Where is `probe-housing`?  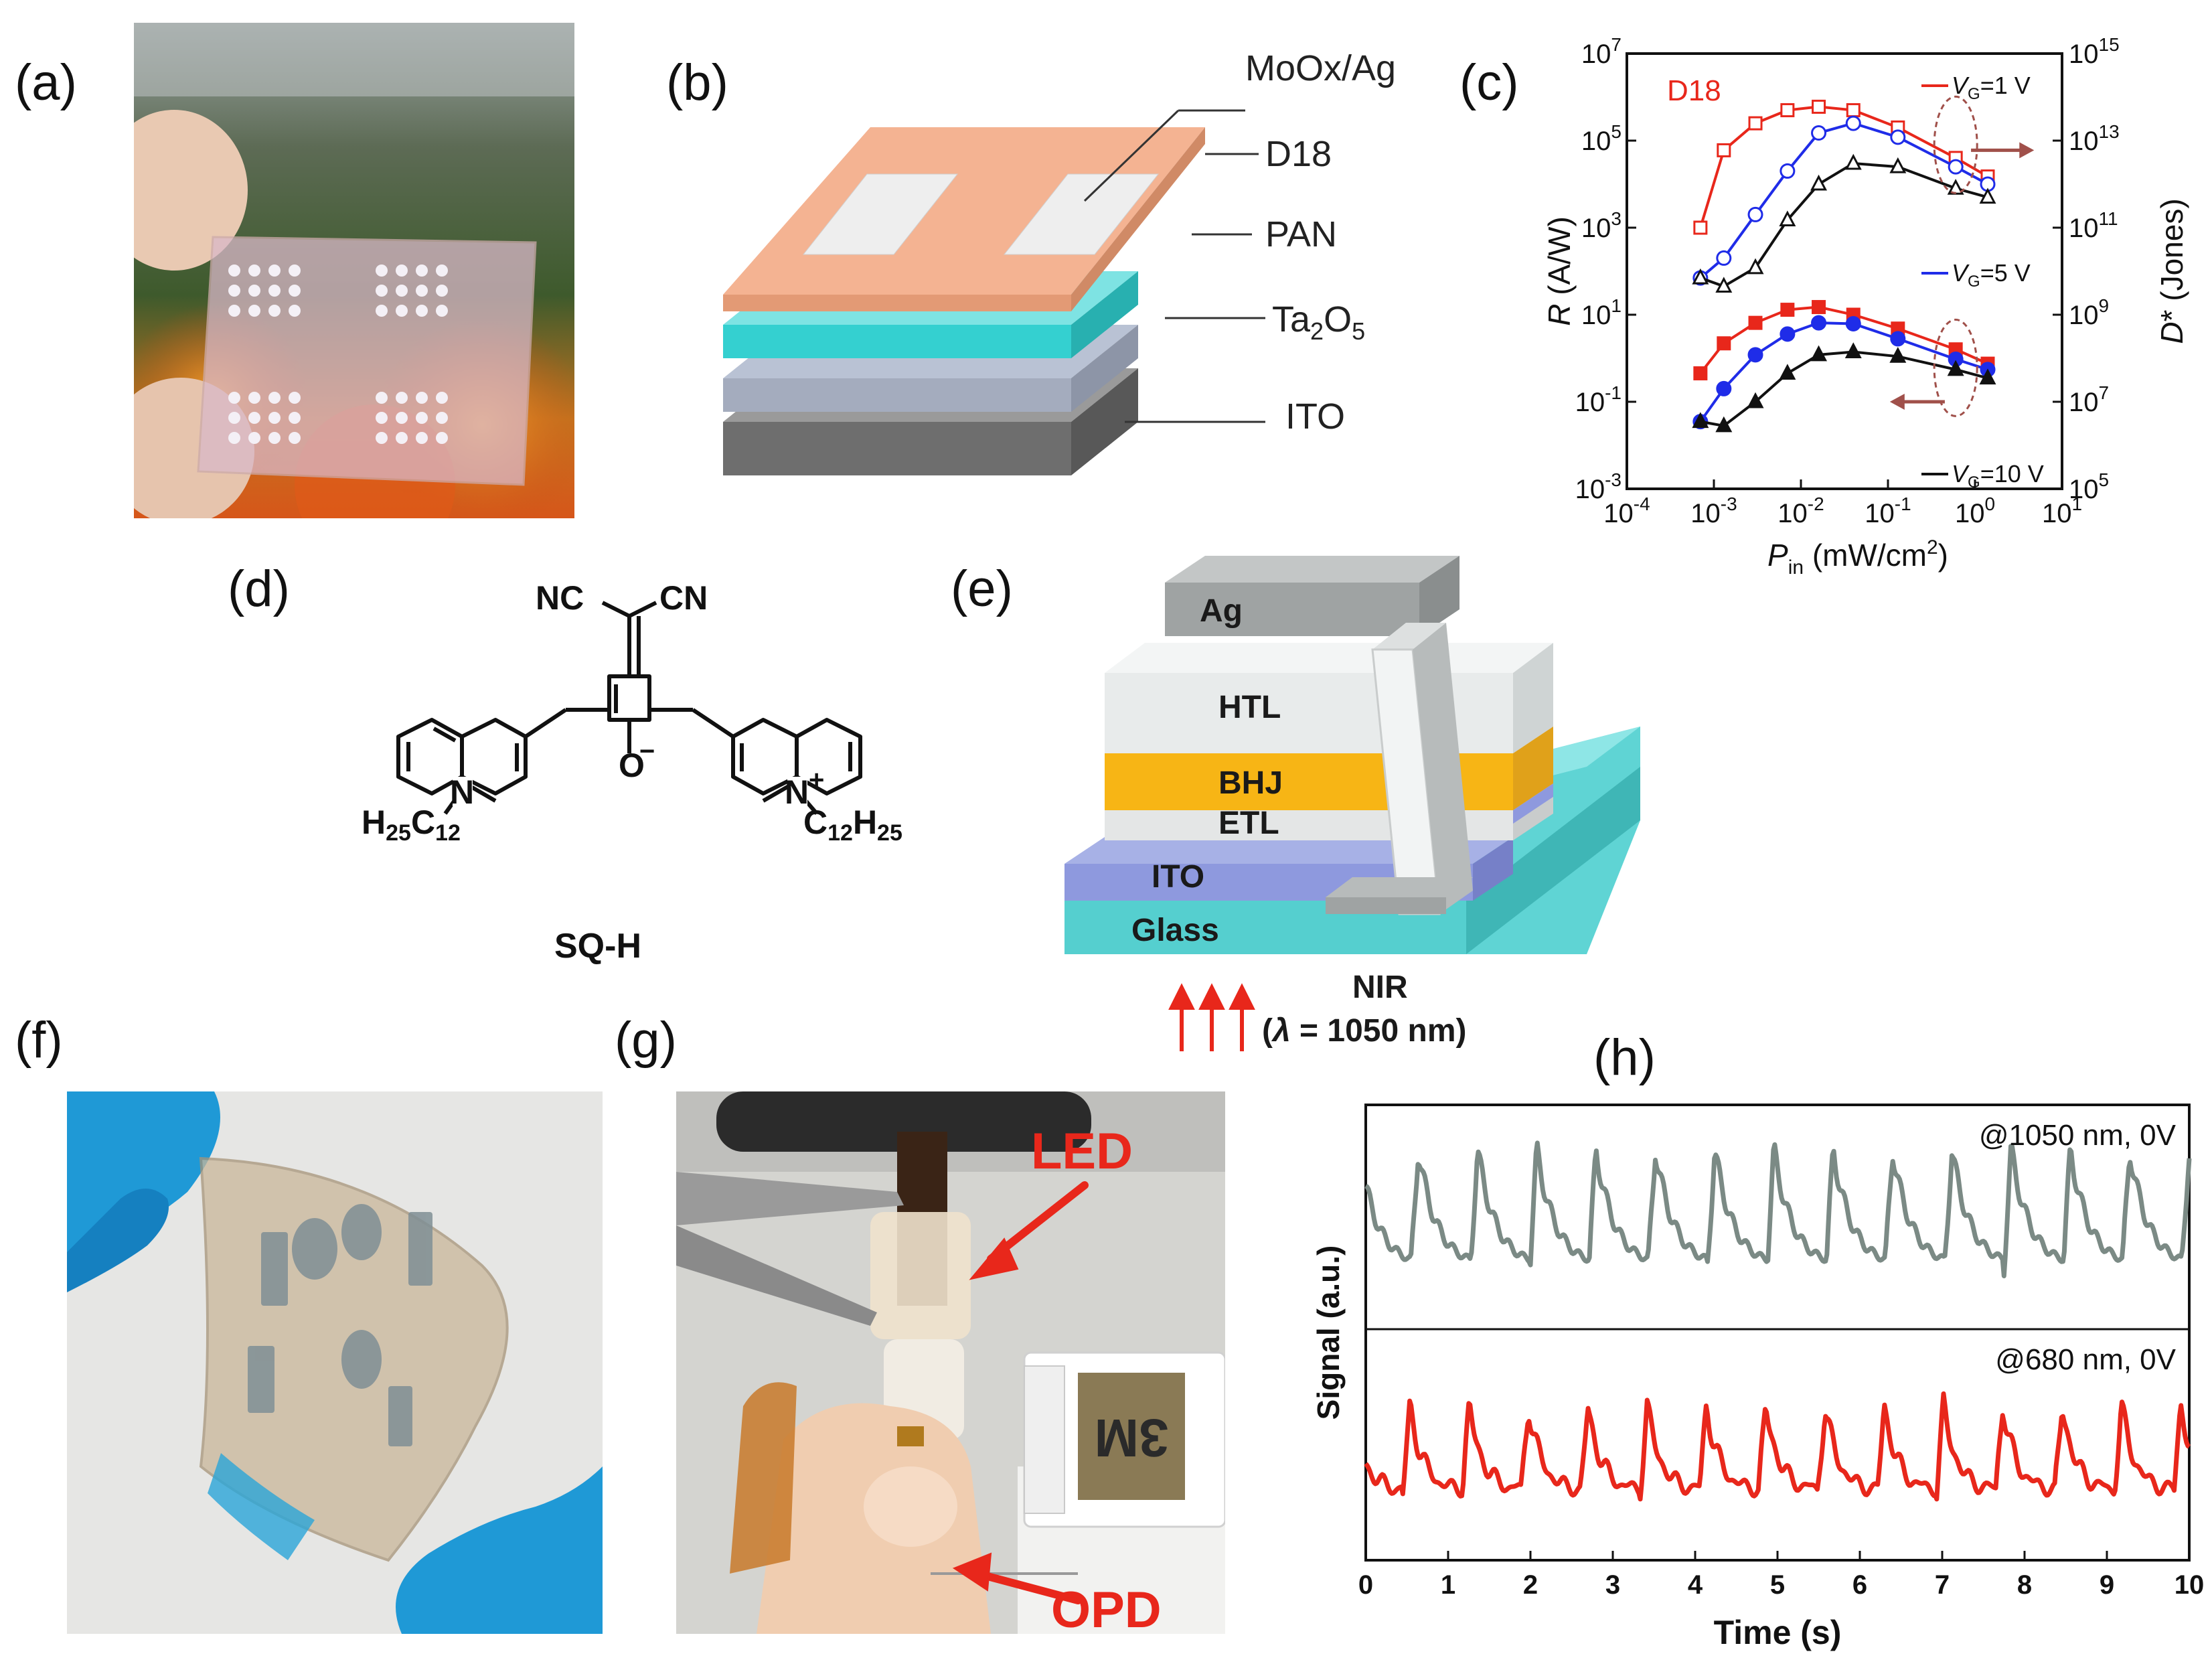
probe-housing is located at coordinates (903, 1121).